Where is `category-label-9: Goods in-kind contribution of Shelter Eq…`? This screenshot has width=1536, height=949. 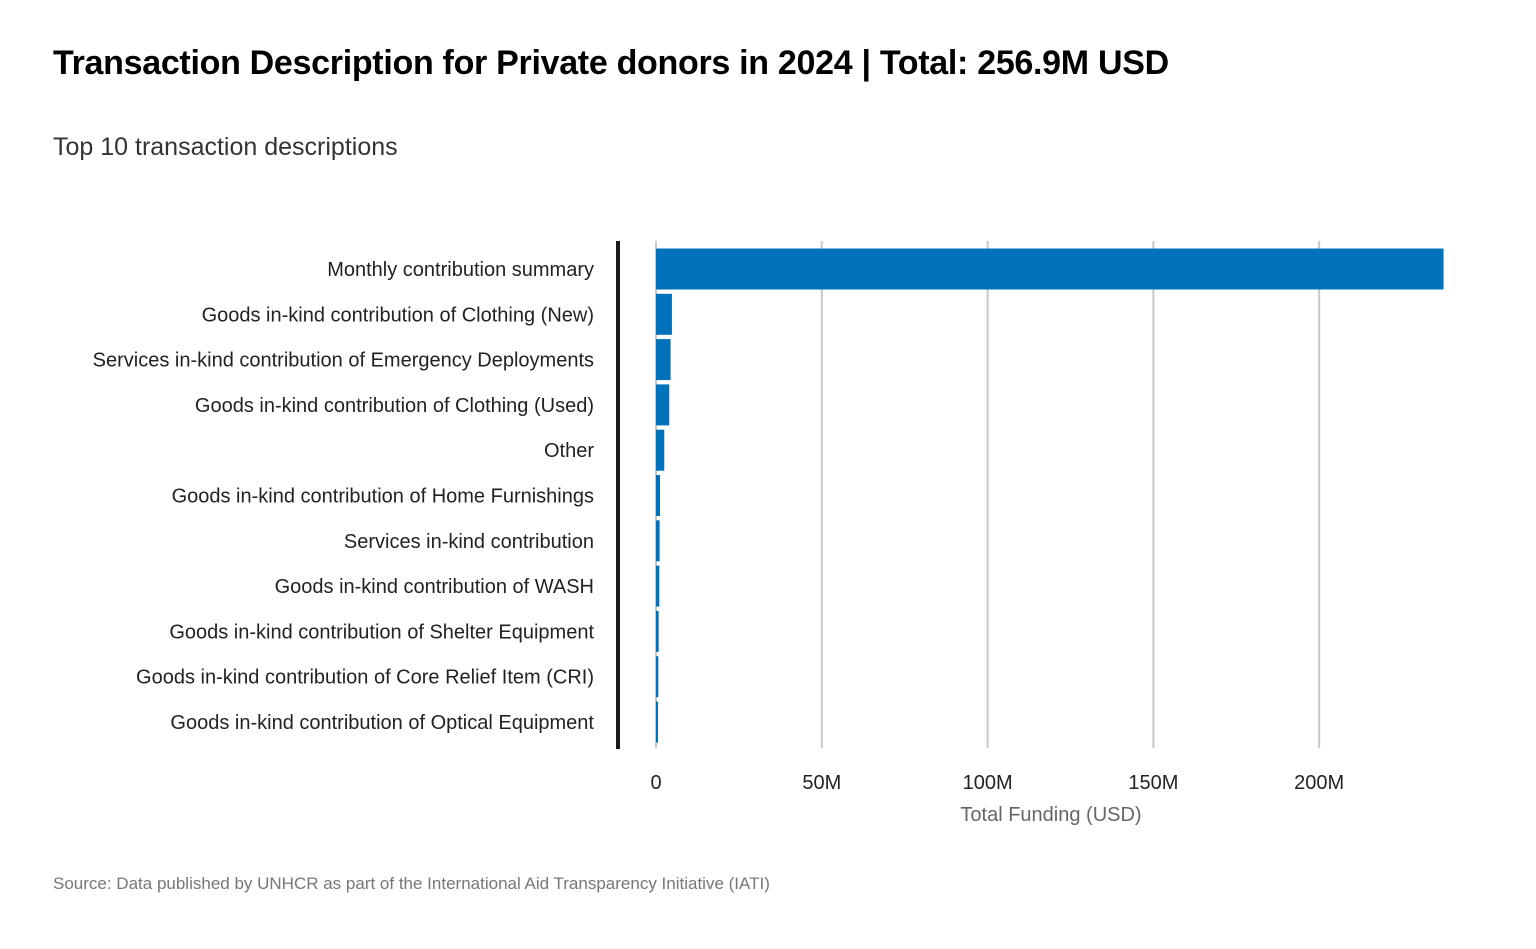
category-label-9: Goods in-kind contribution of Shelter Eq… is located at coordinates (381, 632).